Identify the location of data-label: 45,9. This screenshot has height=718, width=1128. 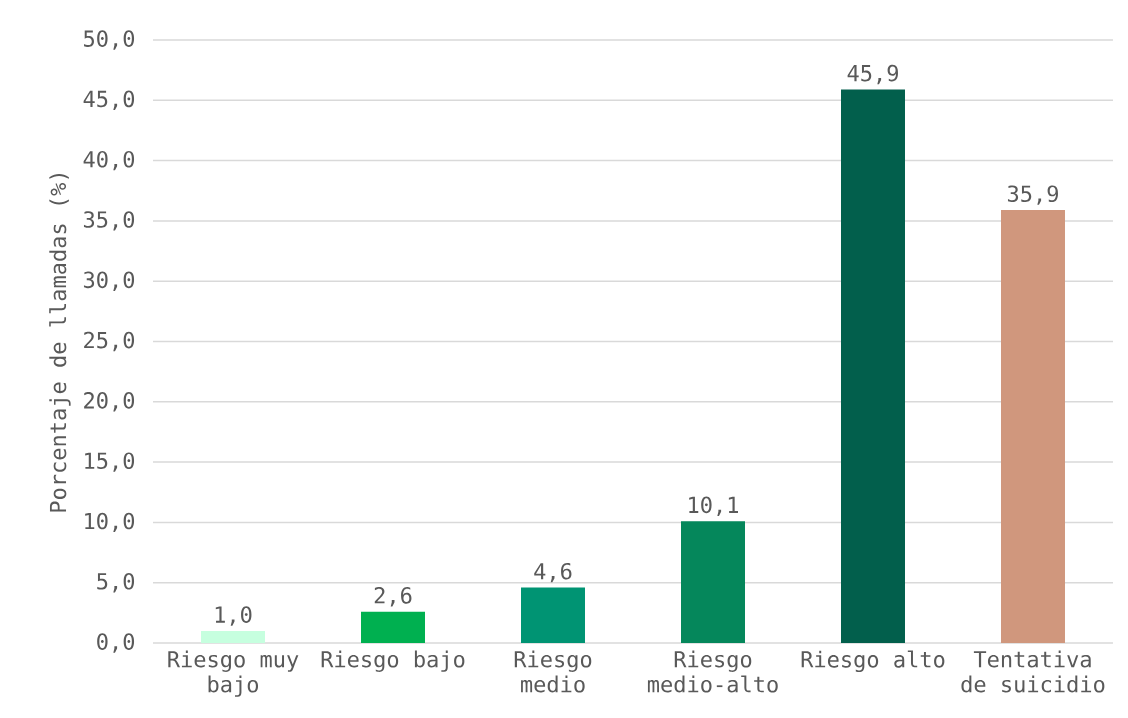
(872, 74).